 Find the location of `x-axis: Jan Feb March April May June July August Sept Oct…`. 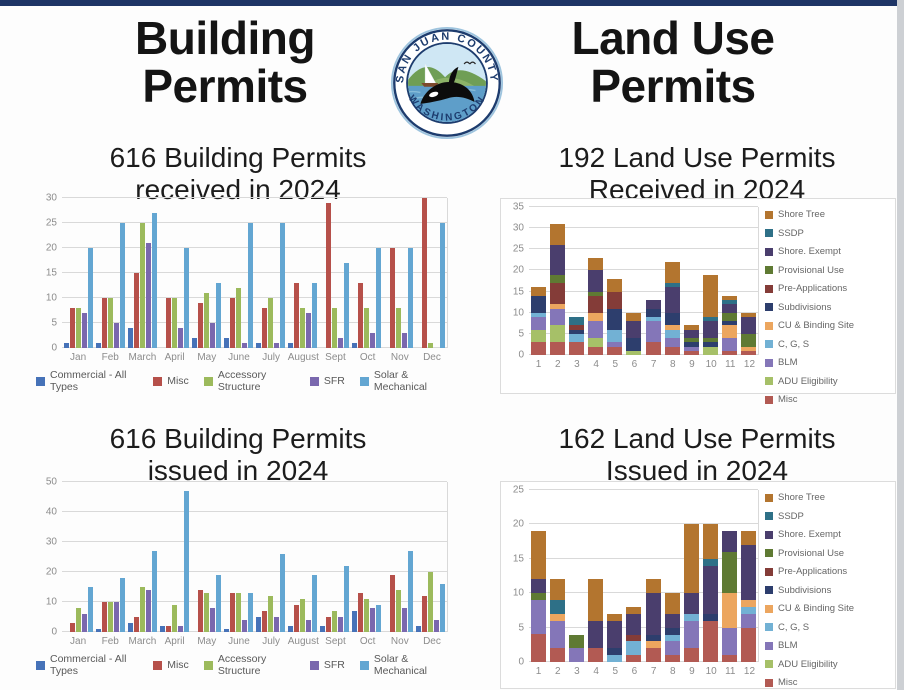

x-axis: Jan Feb March April May June July August Sept Oct… is located at coordinates (255, 357).